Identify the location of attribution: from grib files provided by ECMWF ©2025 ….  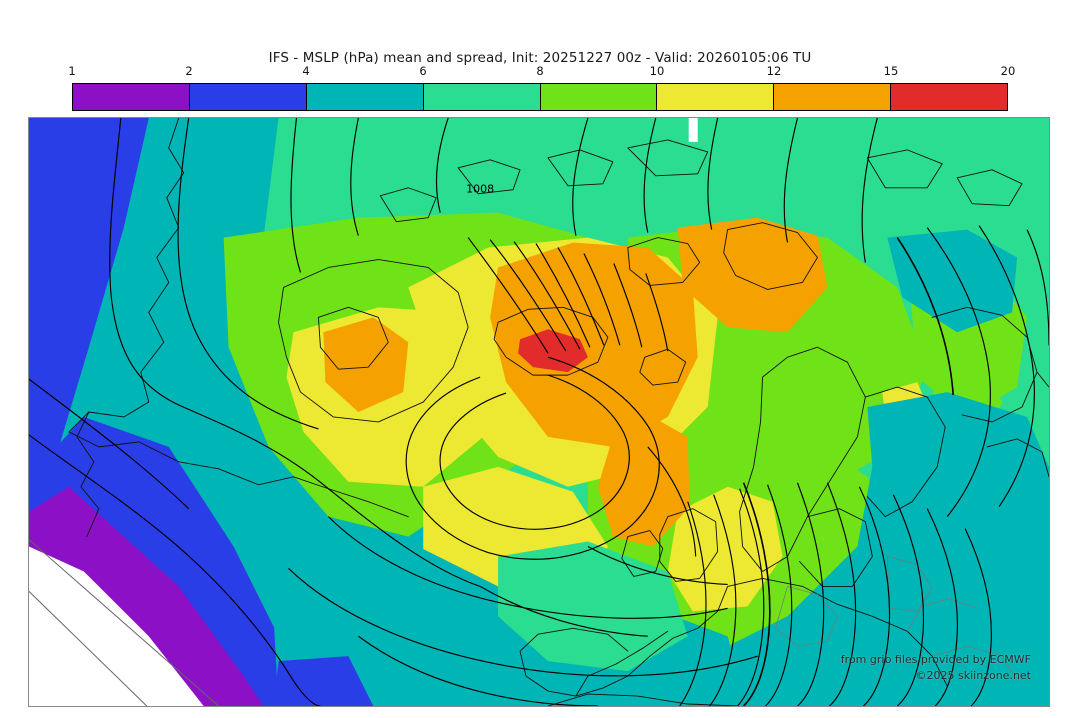
(936, 668).